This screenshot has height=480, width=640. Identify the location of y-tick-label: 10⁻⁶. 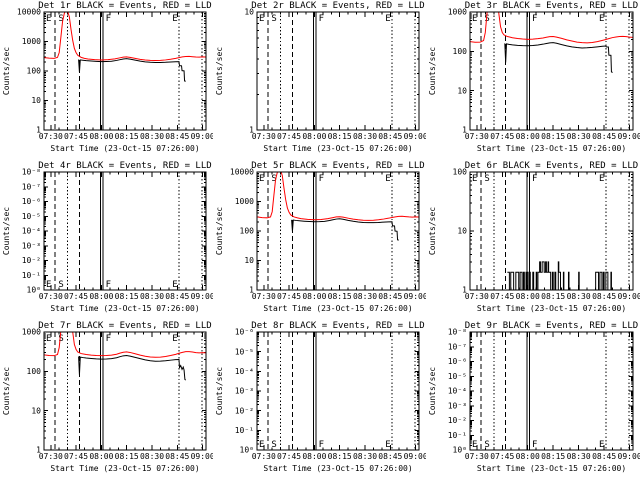
(457, 361).